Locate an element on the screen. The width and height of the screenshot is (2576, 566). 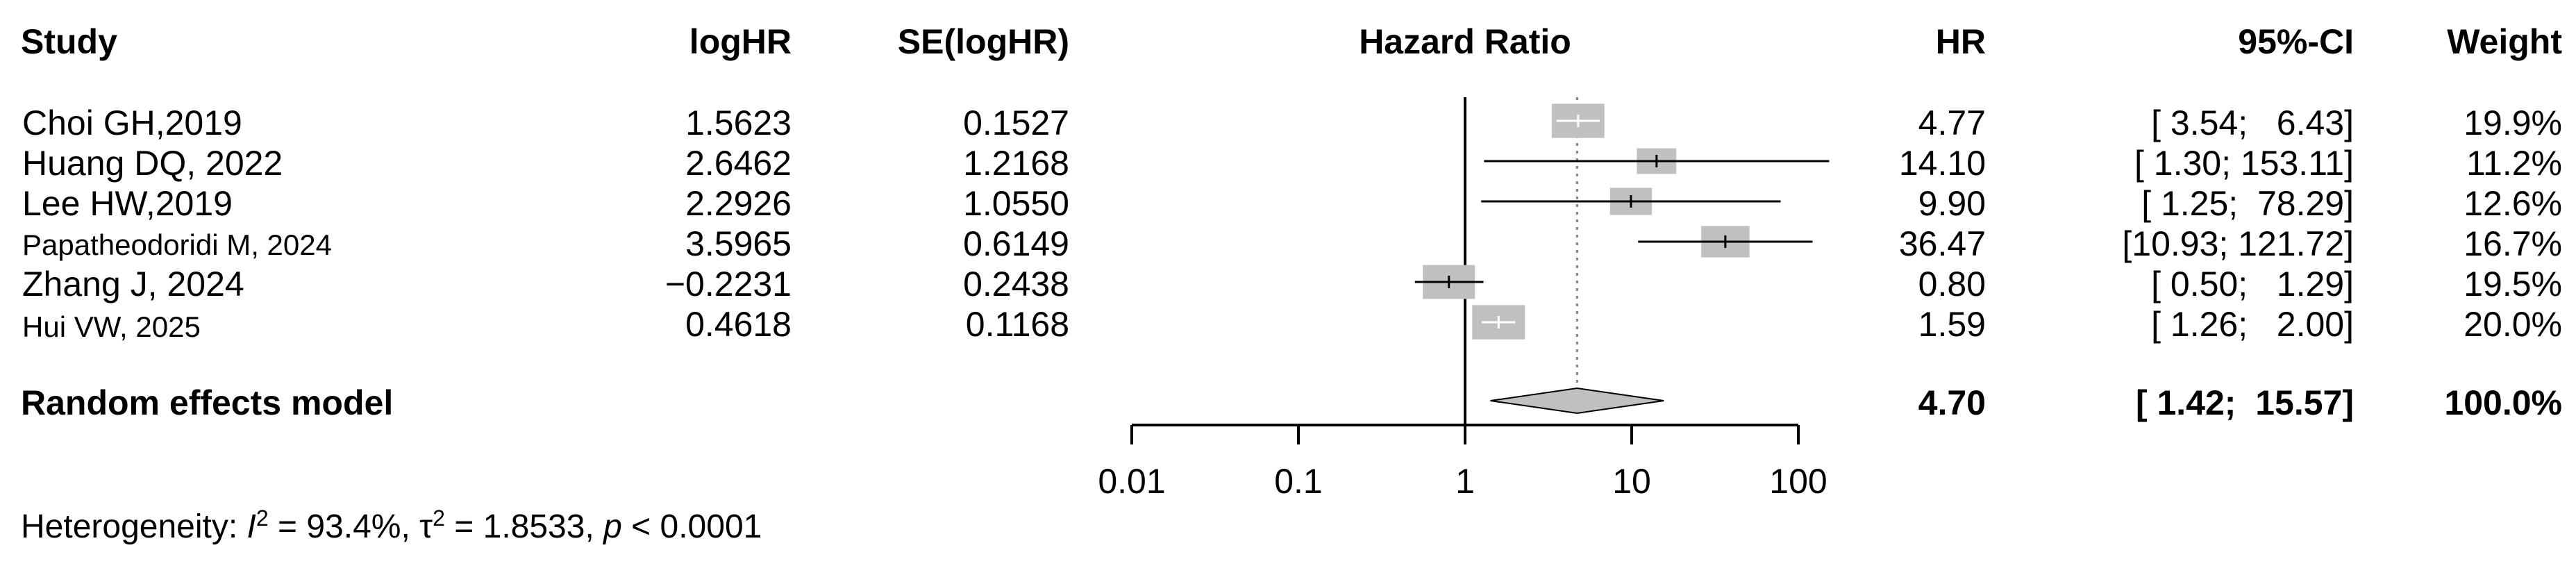
study-hr: 36.47 is located at coordinates (1942, 244).